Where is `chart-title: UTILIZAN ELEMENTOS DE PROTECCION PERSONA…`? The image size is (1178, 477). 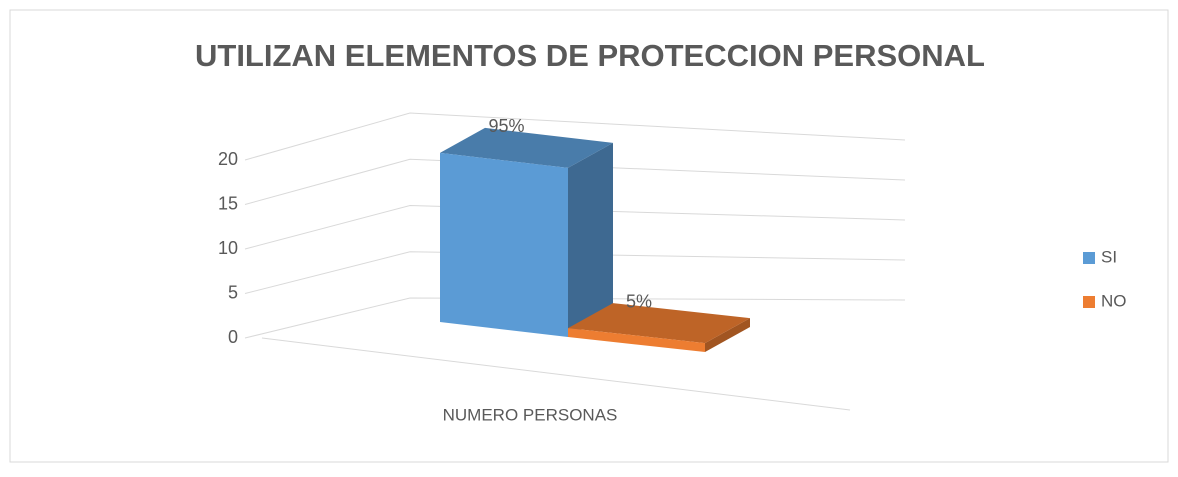
chart-title: UTILIZAN ELEMENTOS DE PROTECCION PERSONA… is located at coordinates (590, 55).